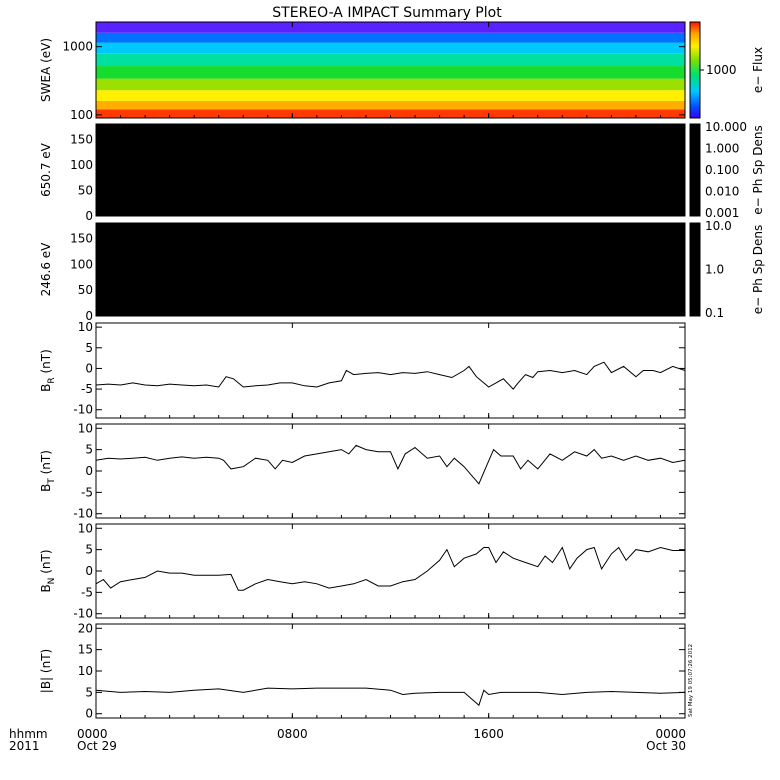 The height and width of the screenshot is (780, 780). I want to click on panel-bn: -10 -5 0 5 10 BN (nT), so click(362, 571).